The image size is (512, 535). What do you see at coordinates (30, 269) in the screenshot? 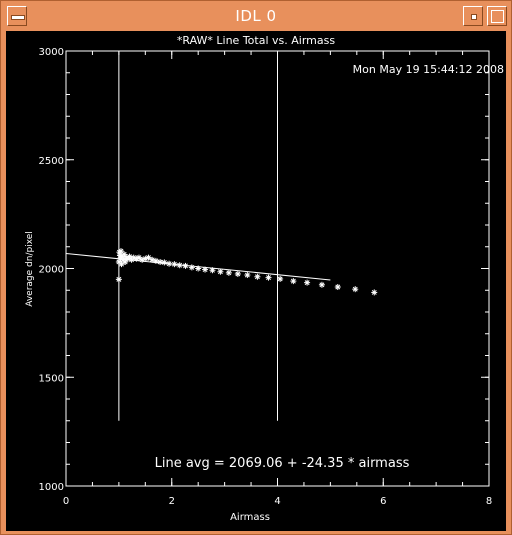
I see `y-axis-label: Average dn/pixel` at bounding box center [30, 269].